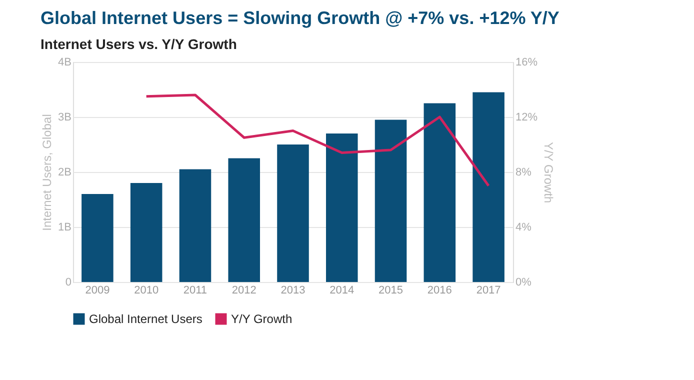  What do you see at coordinates (439, 290) in the screenshot?
I see `x-tick-label: 2016` at bounding box center [439, 290].